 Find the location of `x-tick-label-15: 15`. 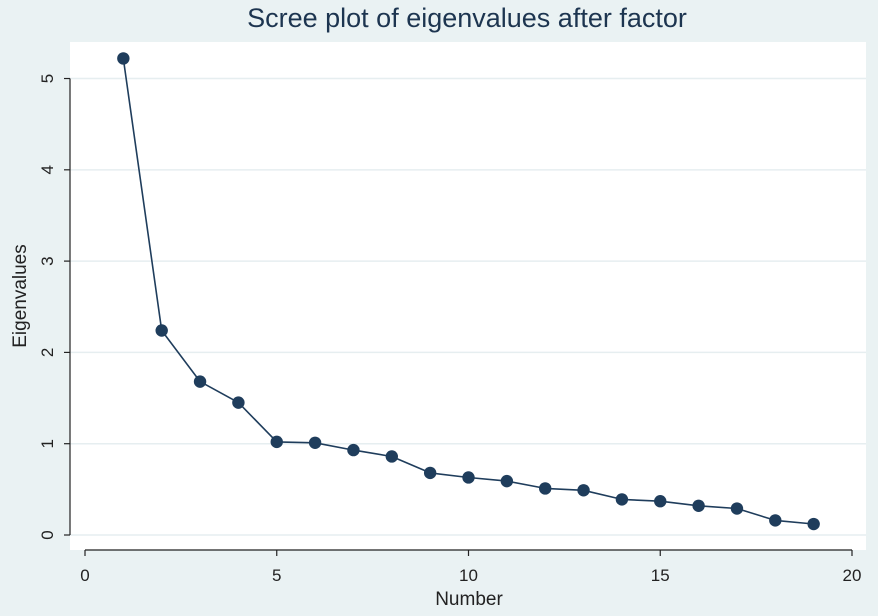

x-tick-label-15: 15 is located at coordinates (660, 575).